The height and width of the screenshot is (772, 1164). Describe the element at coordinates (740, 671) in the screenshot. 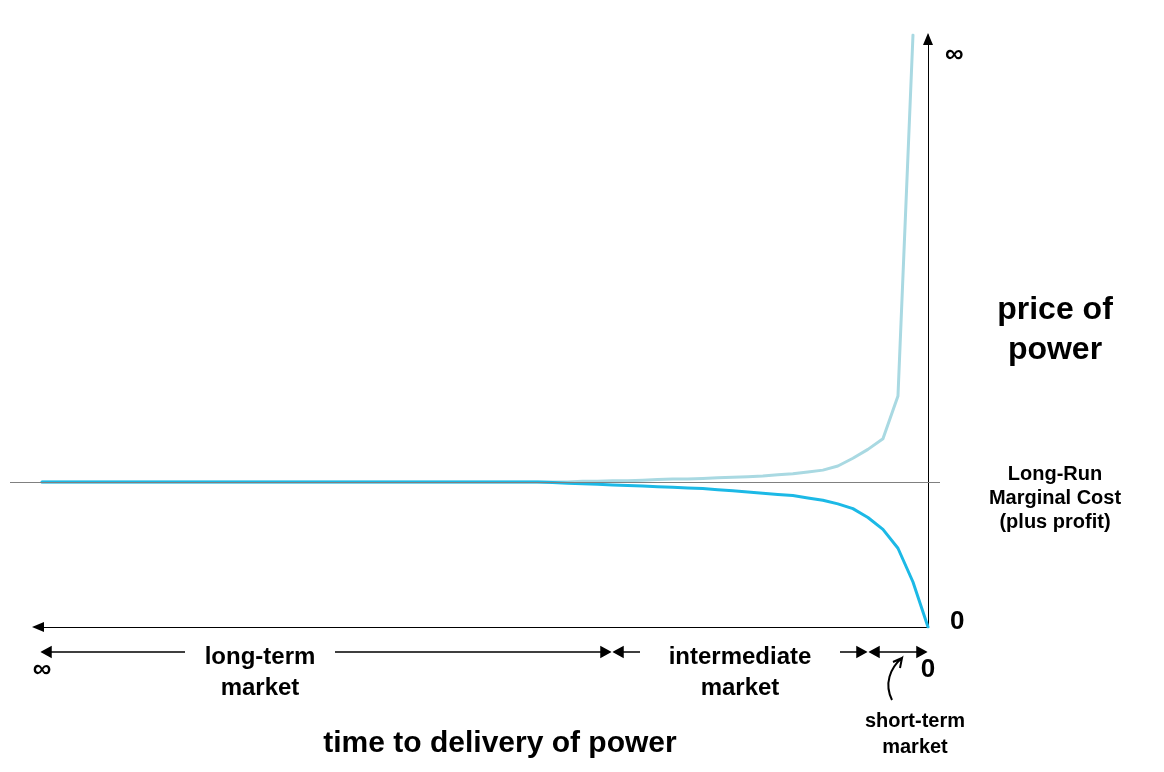

I see `text: intermediate market` at that location.